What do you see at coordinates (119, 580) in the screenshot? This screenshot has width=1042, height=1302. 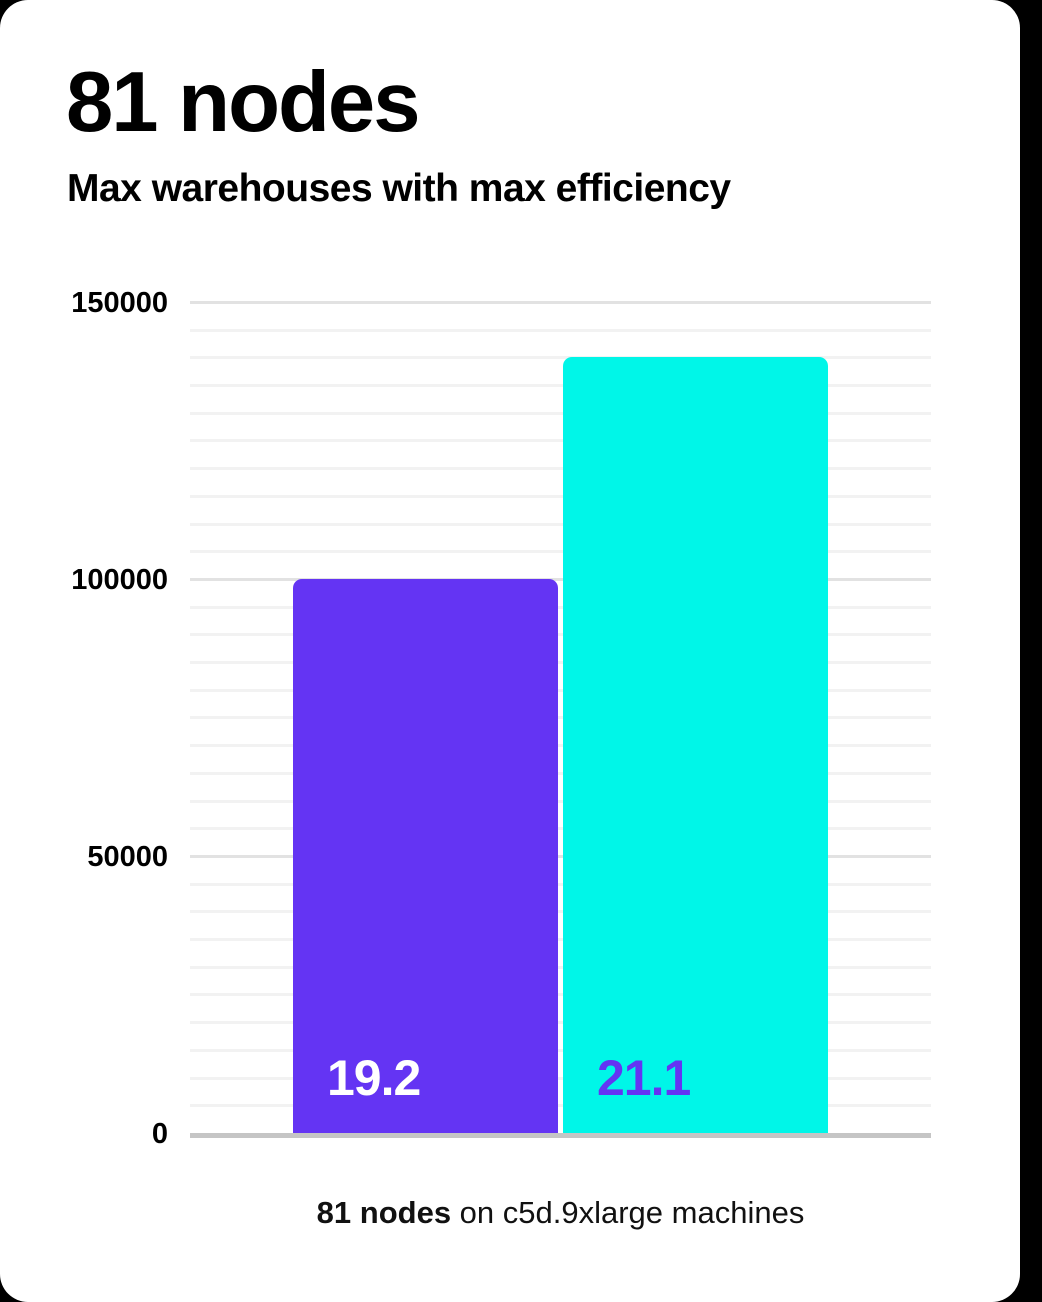 I see `y-tick-label: 100000` at bounding box center [119, 580].